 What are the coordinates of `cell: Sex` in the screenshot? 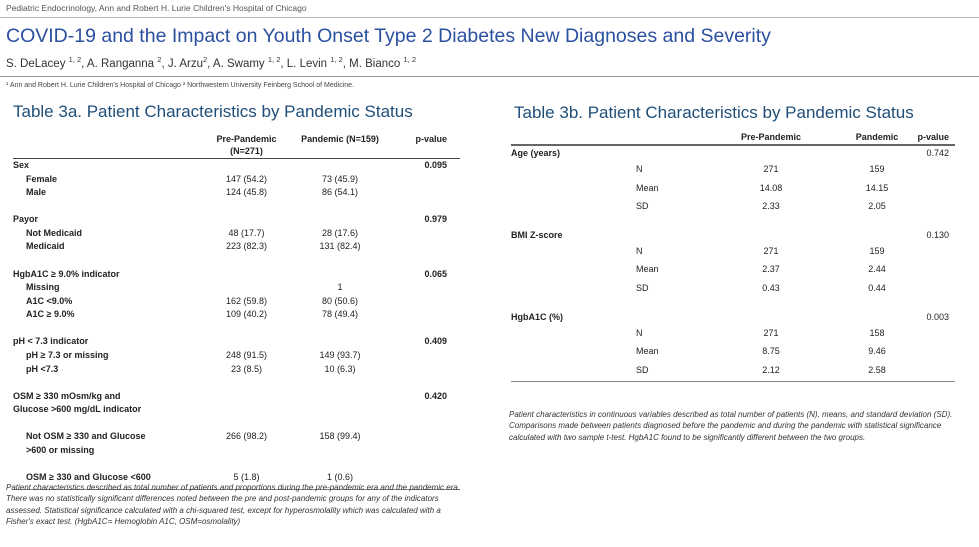 It's located at (108, 166).